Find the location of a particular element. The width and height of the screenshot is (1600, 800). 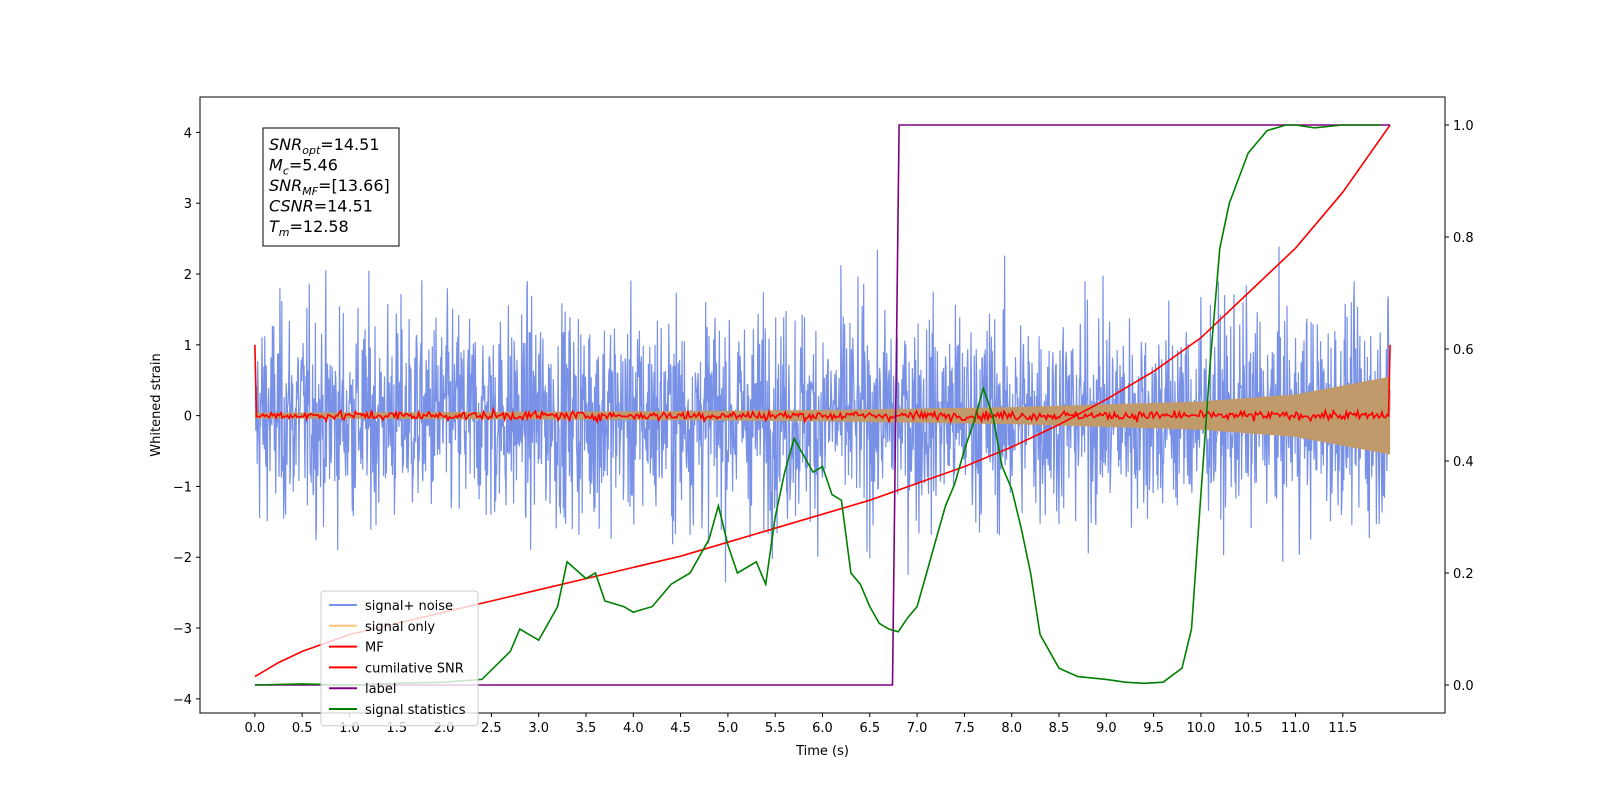

x-tick-label: 8.0 is located at coordinates (1011, 728).